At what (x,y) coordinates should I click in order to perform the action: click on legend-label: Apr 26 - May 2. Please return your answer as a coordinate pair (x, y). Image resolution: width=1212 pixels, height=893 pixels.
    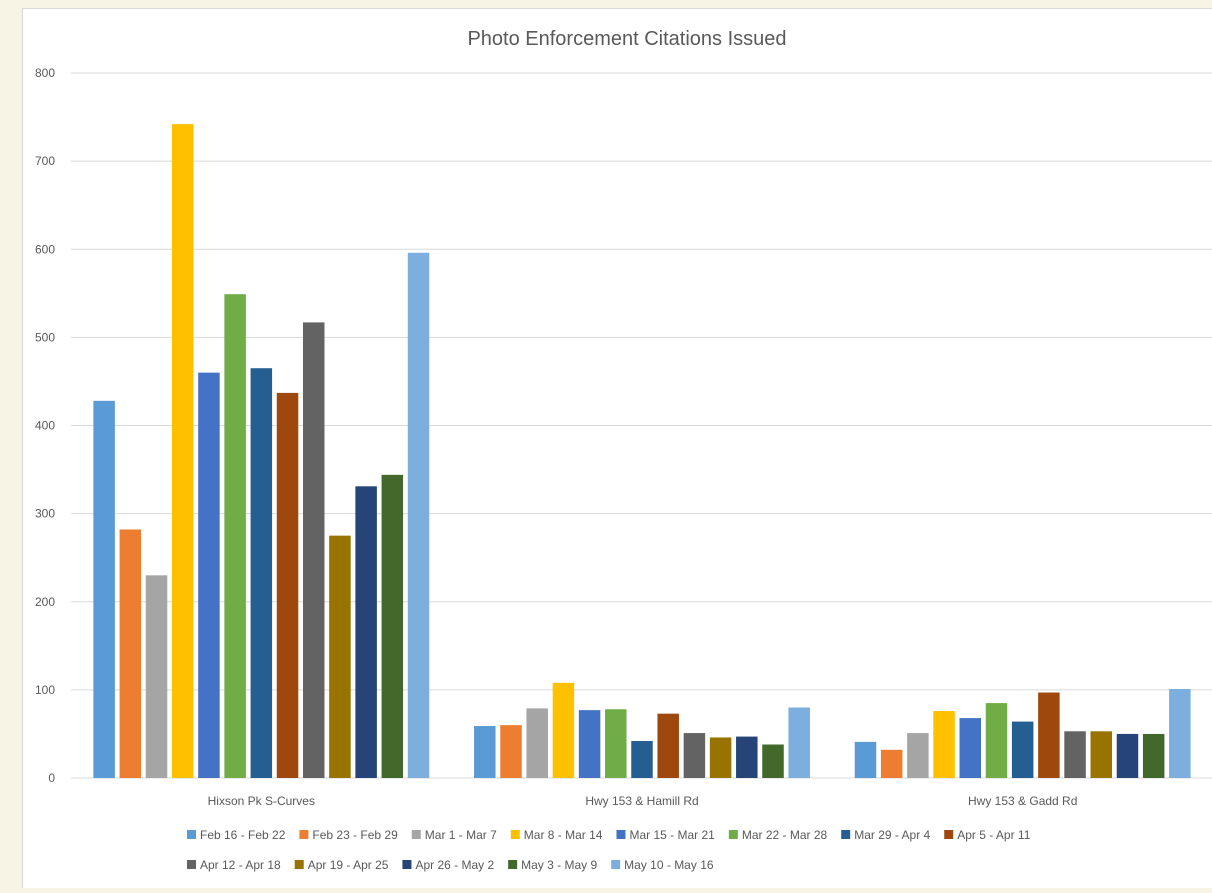
    Looking at the image, I should click on (454, 865).